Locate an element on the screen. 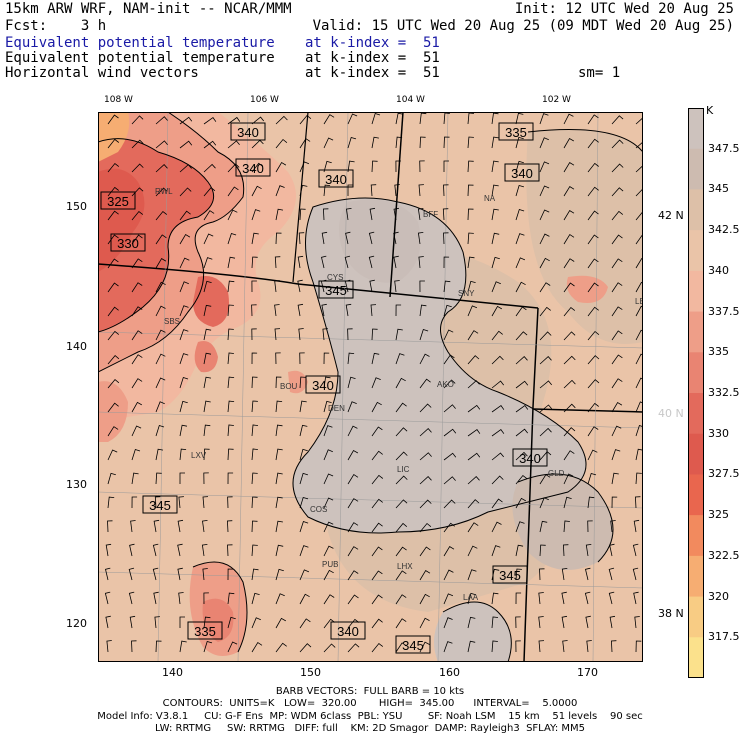 This screenshot has height=740, width=740. x-tick-label: 140 is located at coordinates (172, 672).